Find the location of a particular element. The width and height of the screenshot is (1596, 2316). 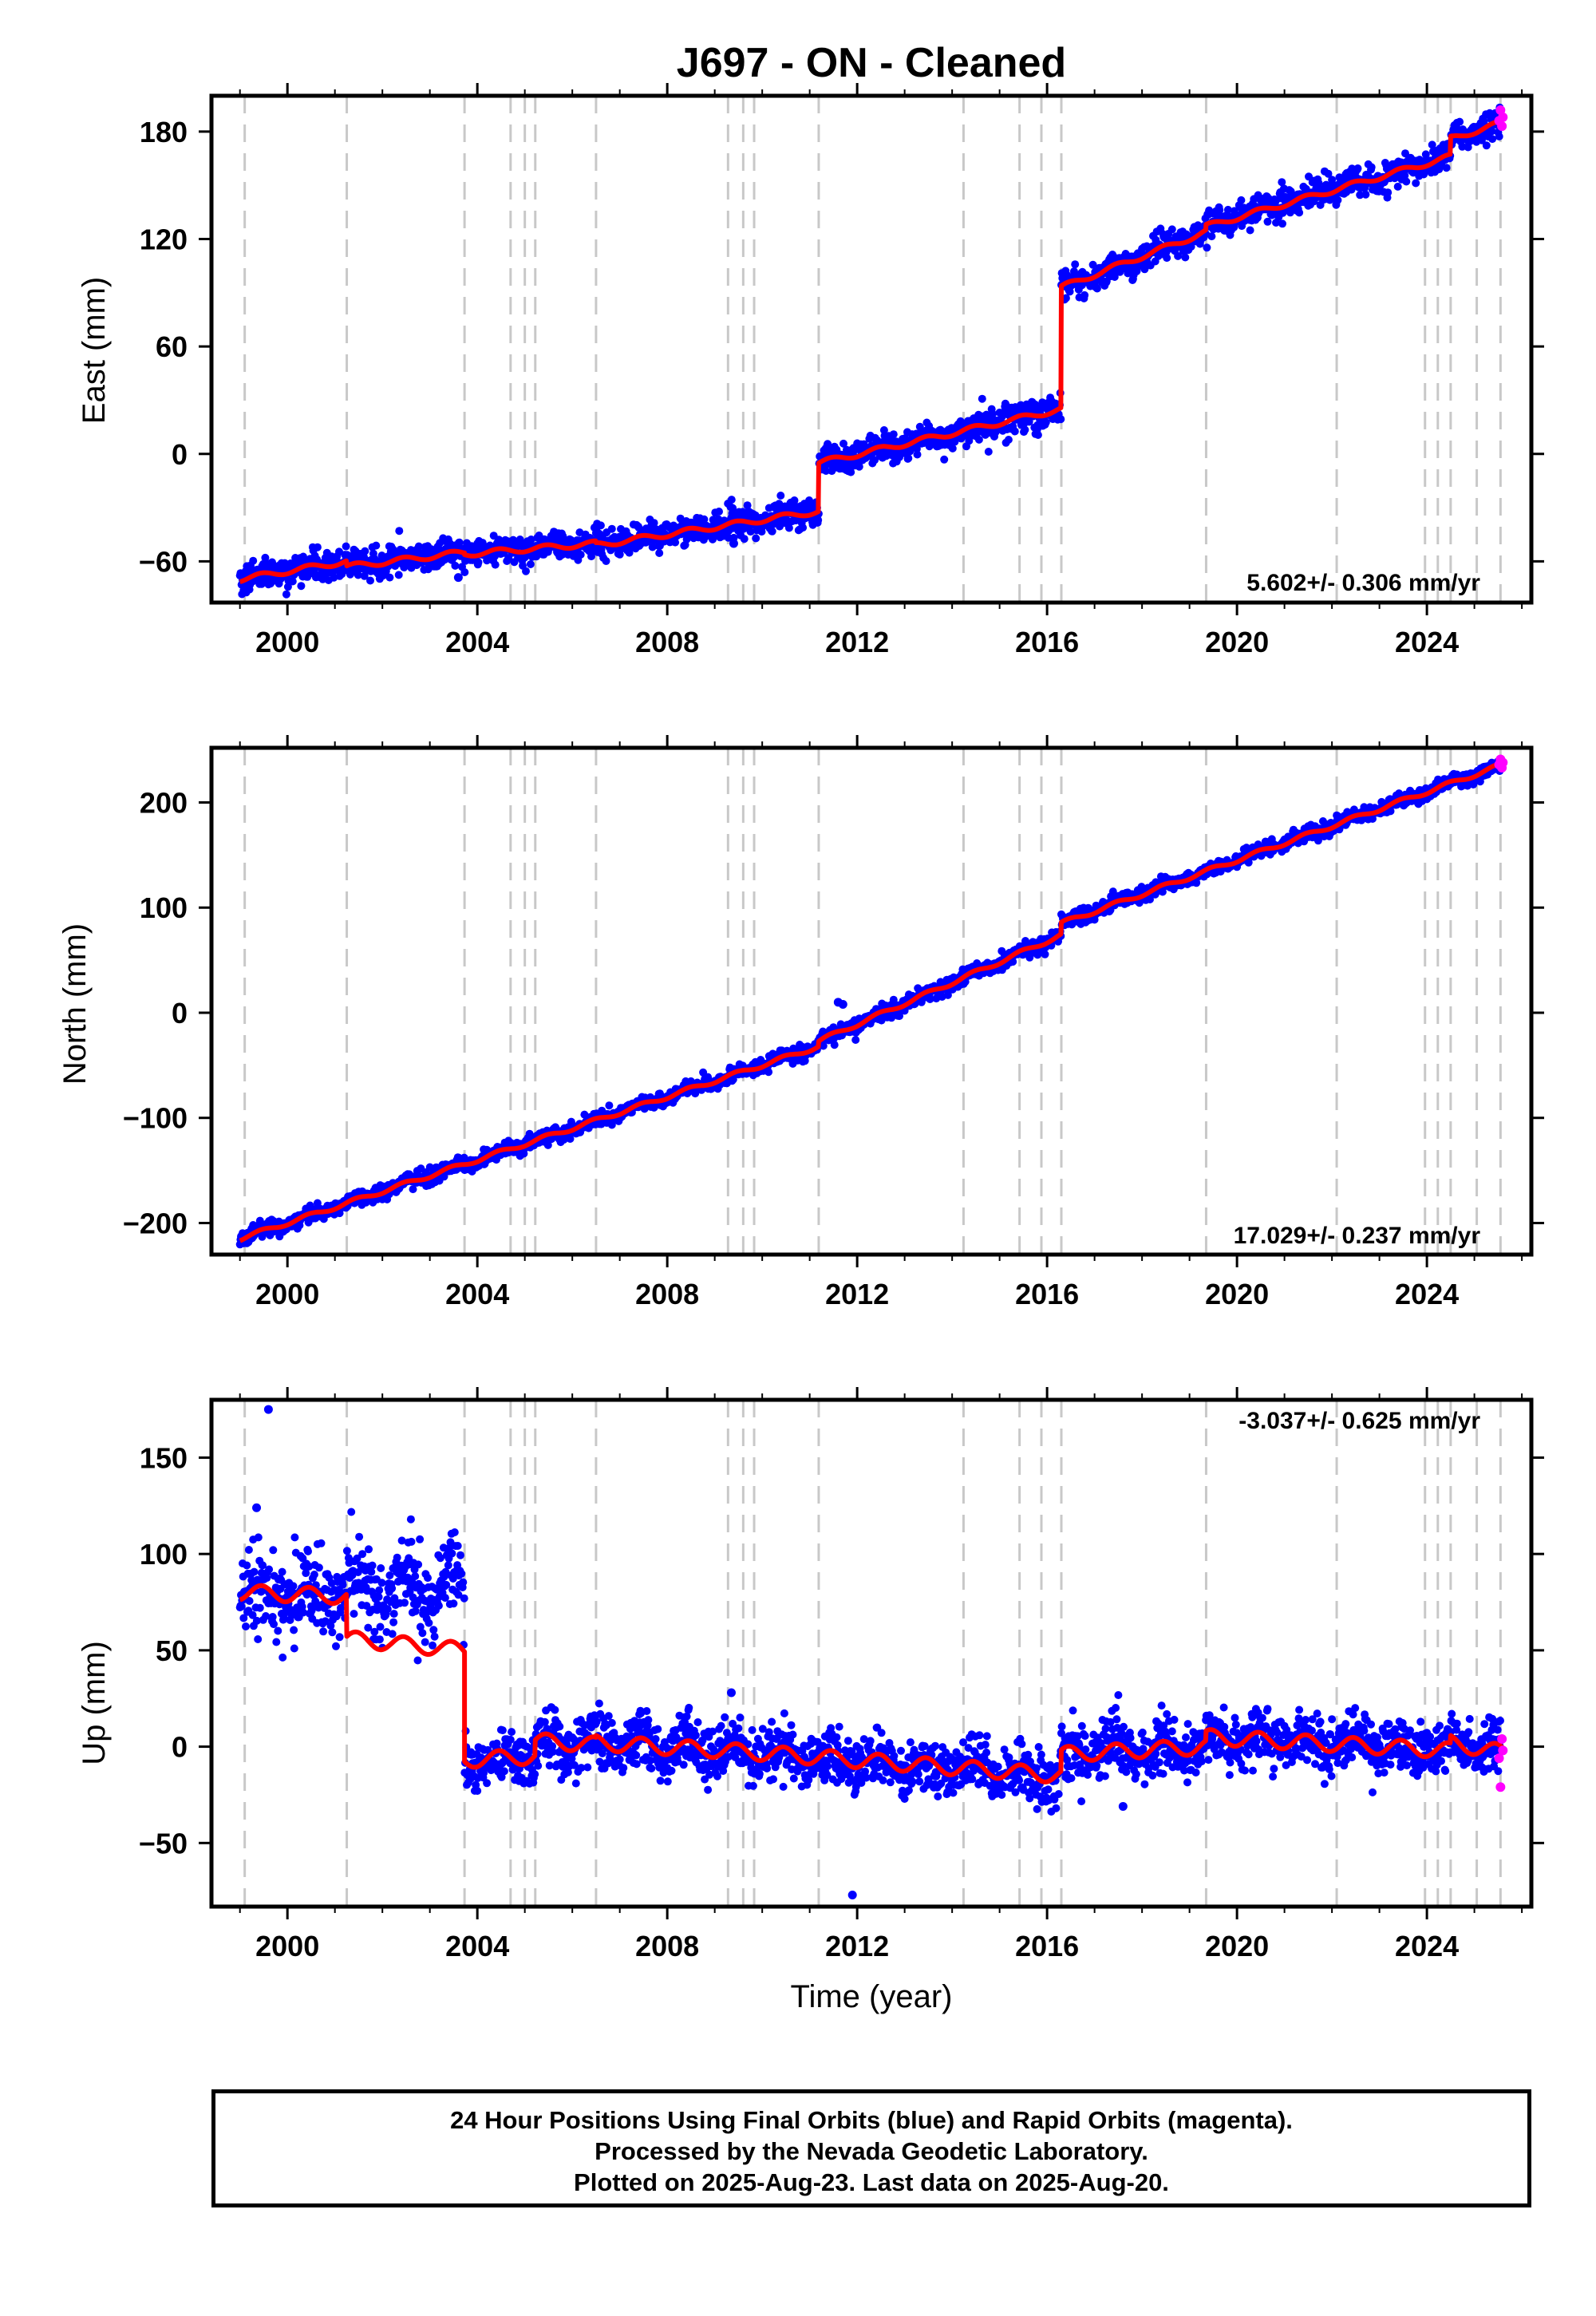

north-x-tick-label: 2004 is located at coordinates (477, 1294).